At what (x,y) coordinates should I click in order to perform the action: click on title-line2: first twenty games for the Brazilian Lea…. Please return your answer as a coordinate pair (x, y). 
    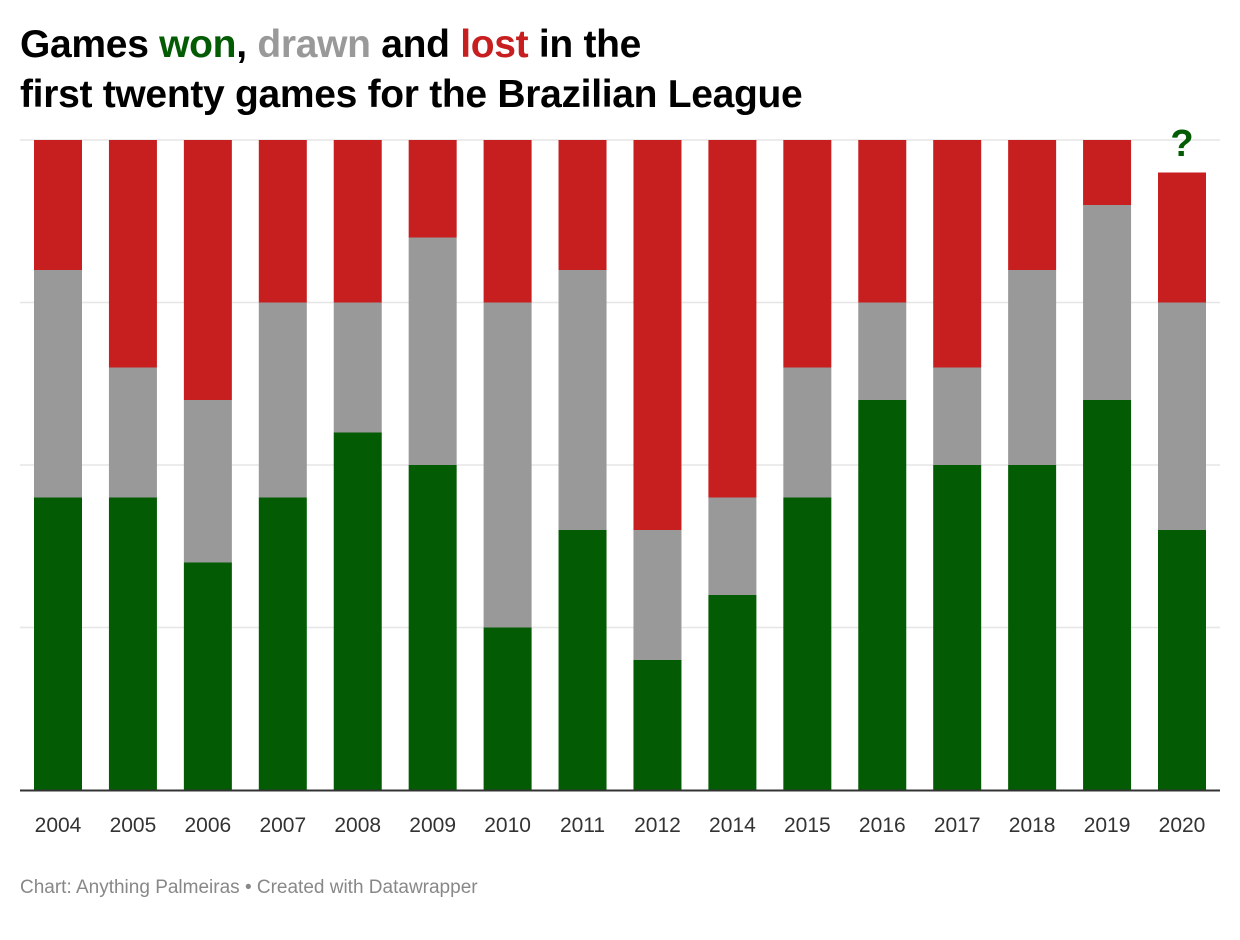
    Looking at the image, I should click on (411, 94).